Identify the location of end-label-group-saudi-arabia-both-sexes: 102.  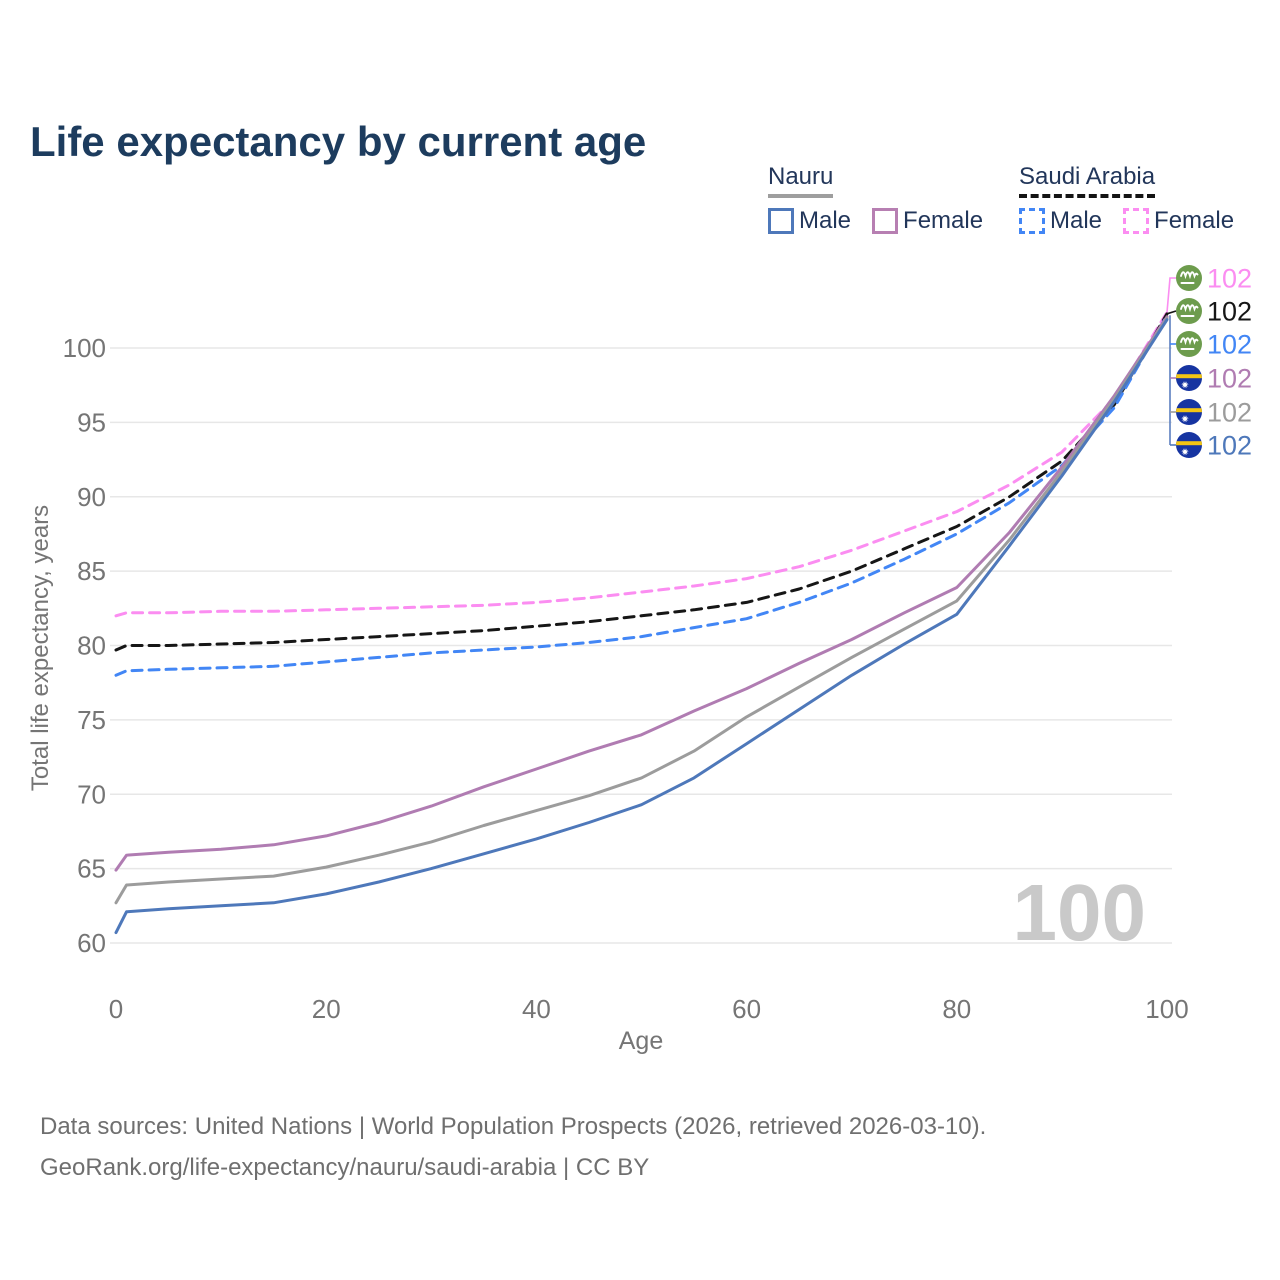
(1214, 312).